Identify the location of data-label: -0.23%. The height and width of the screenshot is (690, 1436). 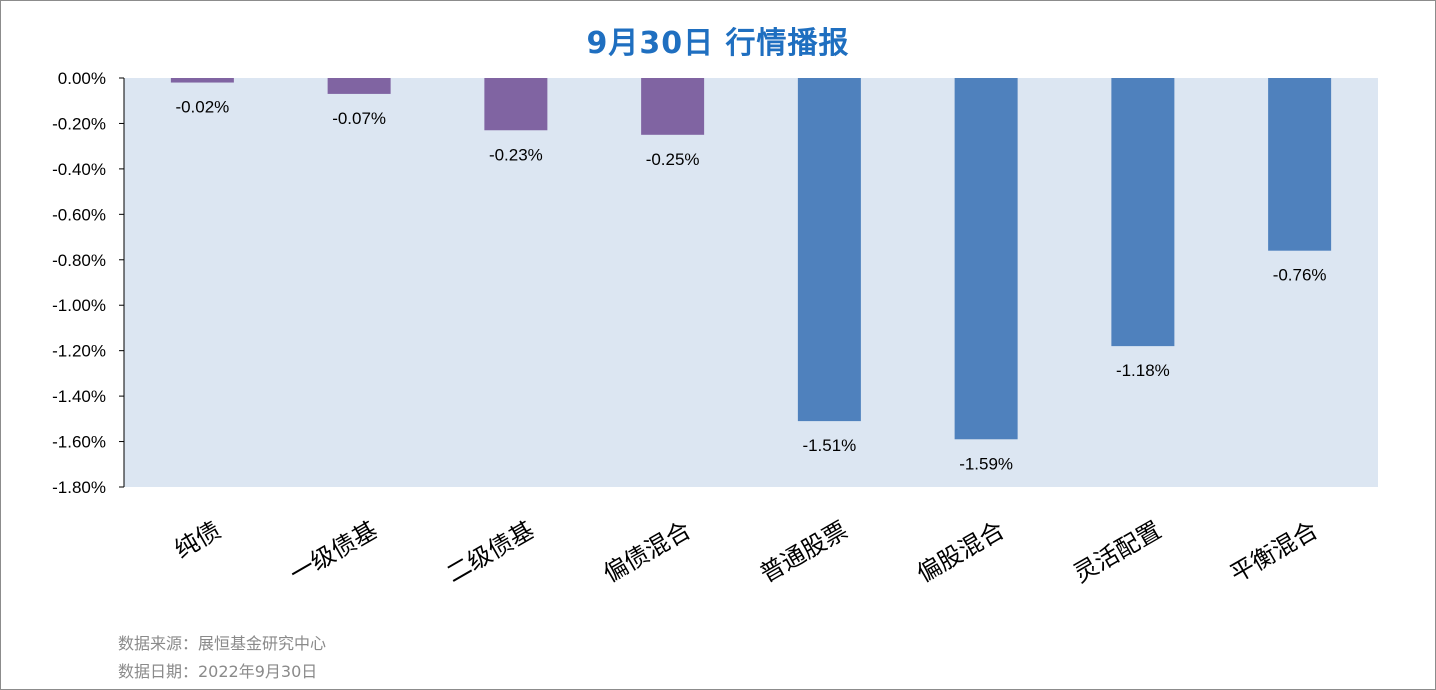
(516, 154).